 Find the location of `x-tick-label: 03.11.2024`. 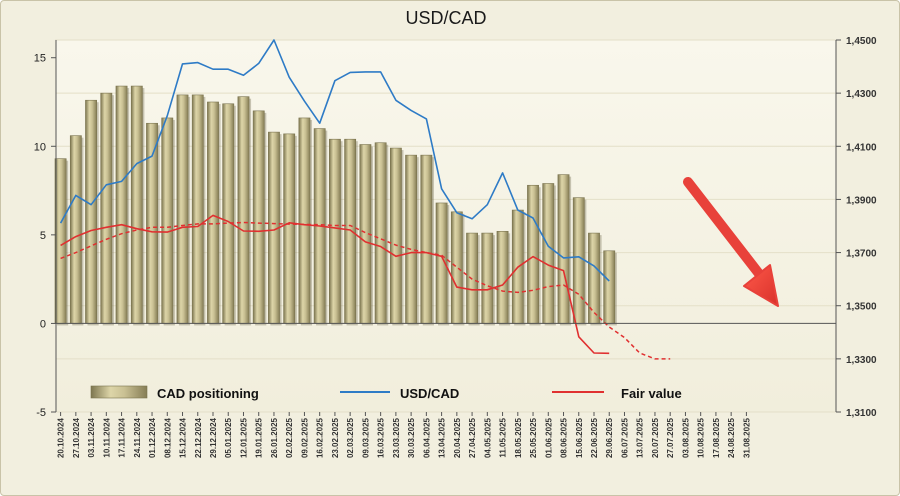

x-tick-label: 03.11.2024 is located at coordinates (91, 437).